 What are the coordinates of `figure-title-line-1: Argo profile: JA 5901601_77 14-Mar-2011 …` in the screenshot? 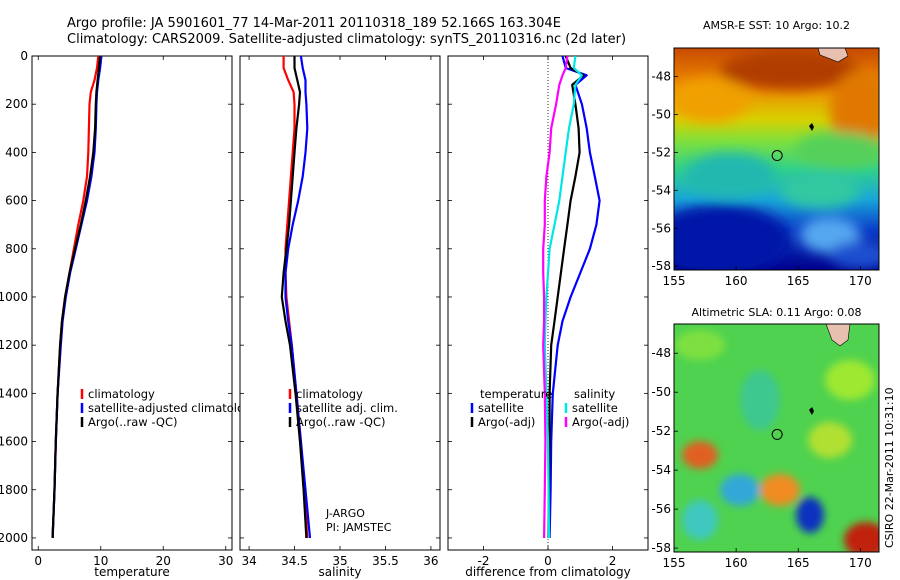 It's located at (314, 23).